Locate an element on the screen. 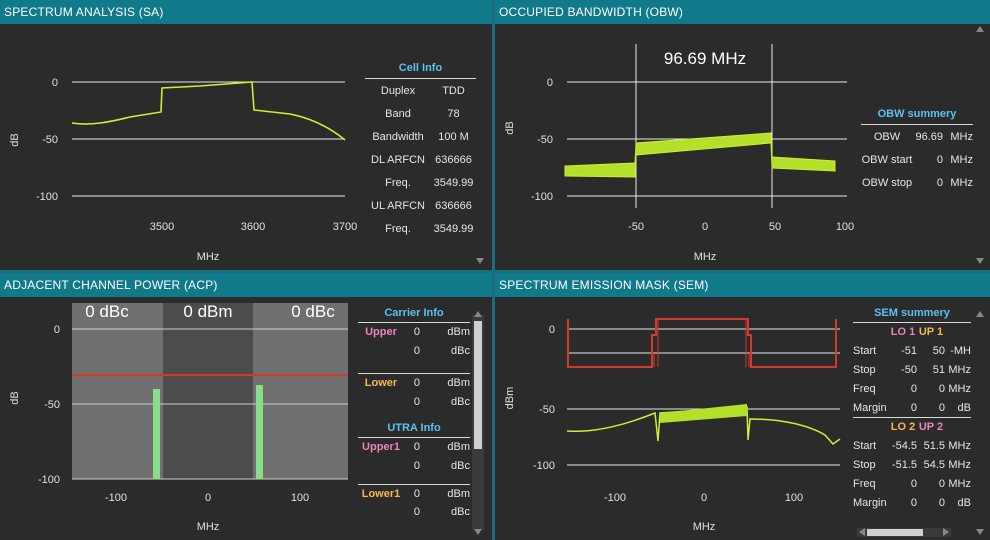 Image resolution: width=990 pixels, height=540 pixels. cell-info-row: Band 78 is located at coordinates (420, 113).